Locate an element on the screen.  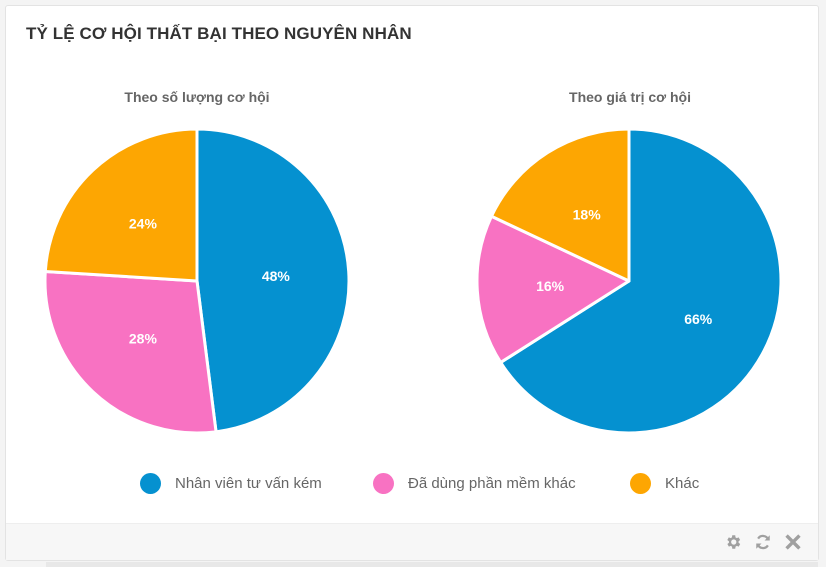
refresh-icon is located at coordinates (763, 542).